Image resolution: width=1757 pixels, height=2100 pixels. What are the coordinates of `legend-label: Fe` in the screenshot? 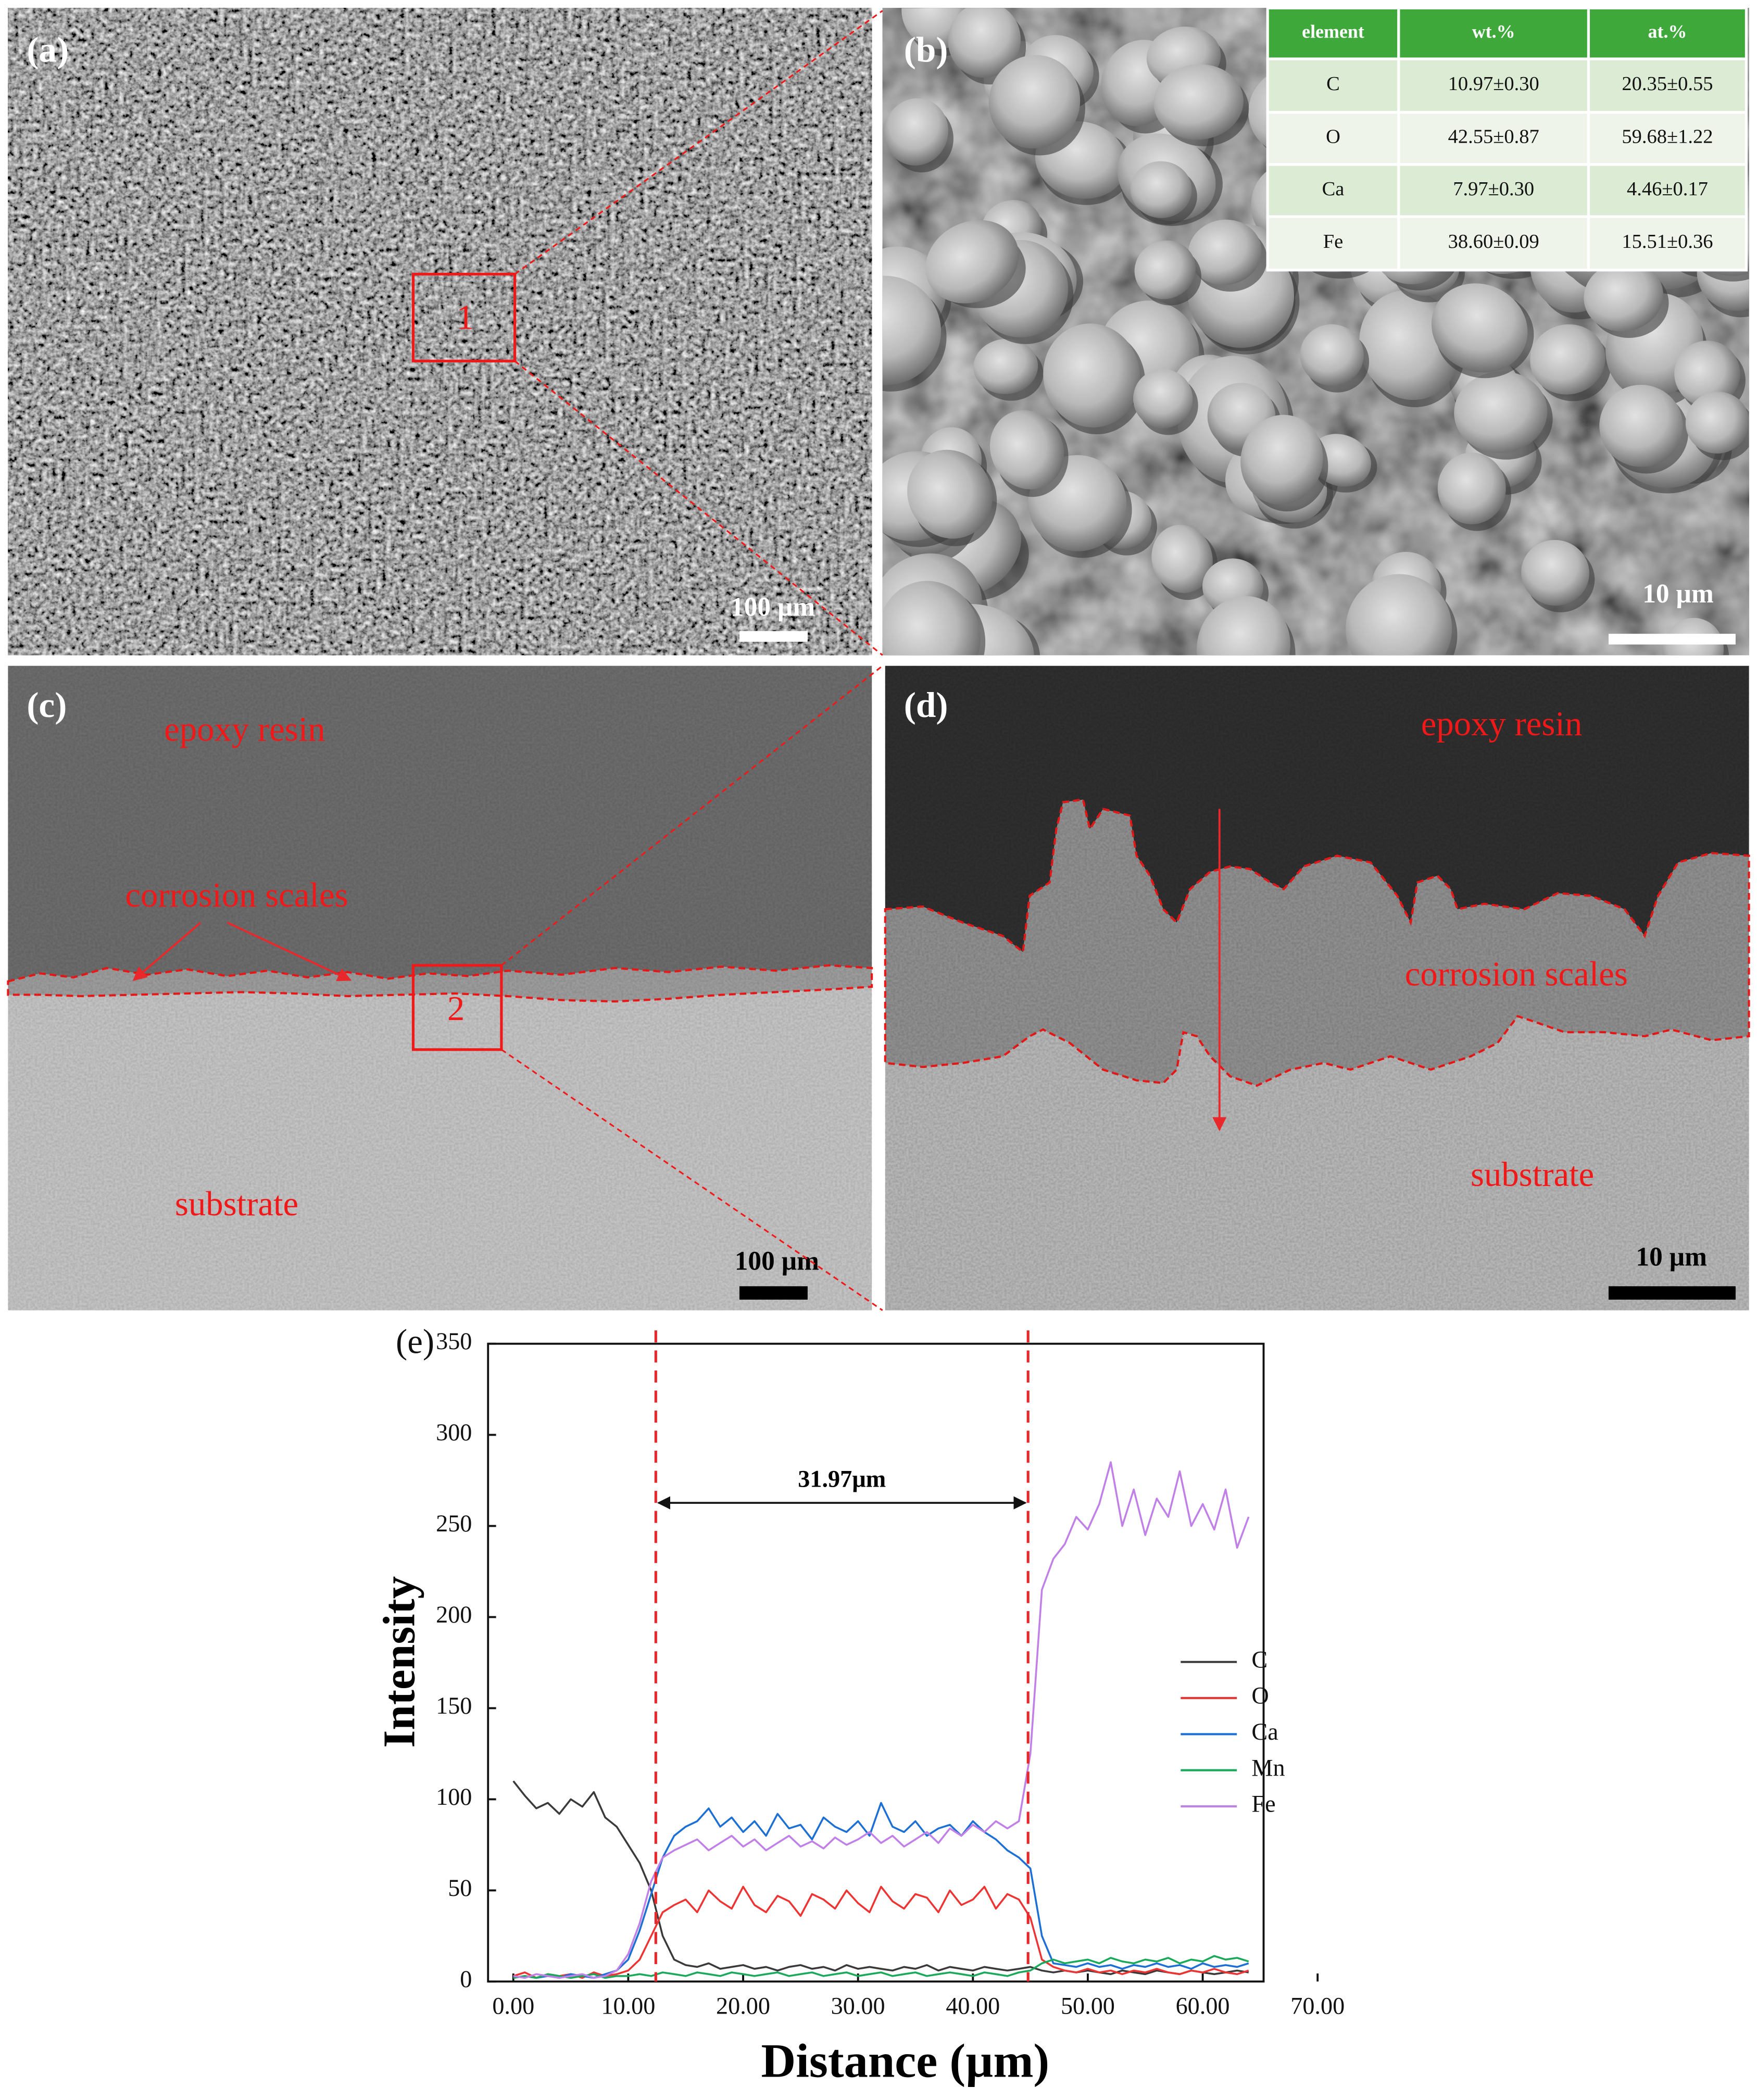 It's located at (1263, 1804).